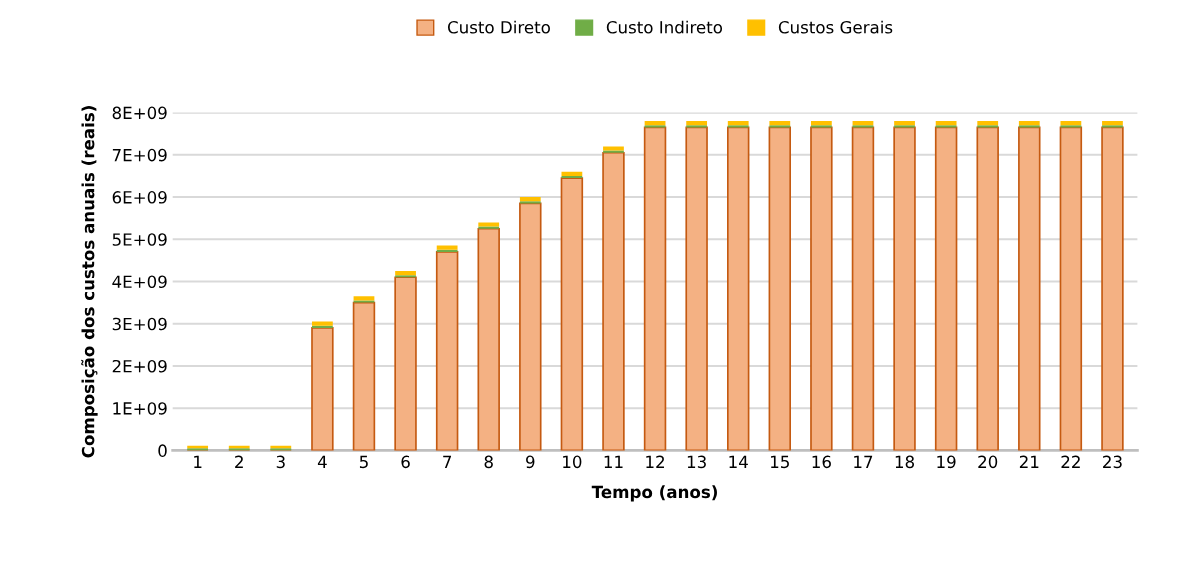 The image size is (1191, 563). What do you see at coordinates (139, 239) in the screenshot?
I see `y-tick-label: 5E+09` at bounding box center [139, 239].